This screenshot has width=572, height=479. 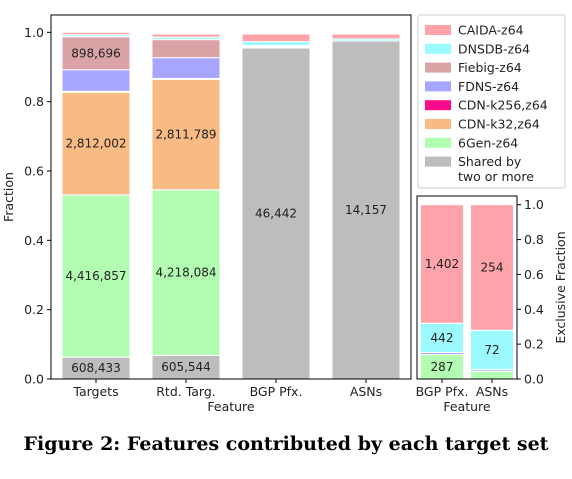 What do you see at coordinates (496, 169) in the screenshot?
I see `legend-label: Shared by two or more` at bounding box center [496, 169].